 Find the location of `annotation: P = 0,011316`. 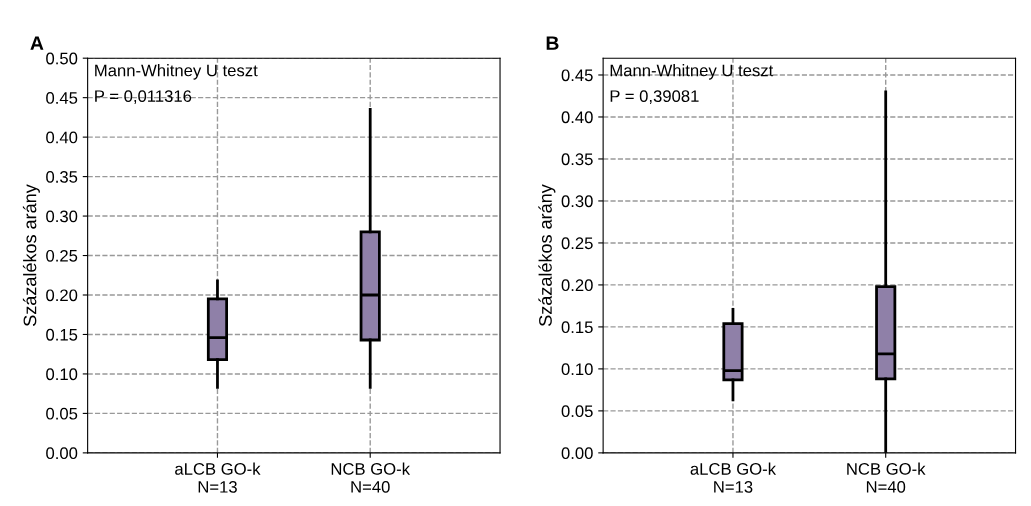

annotation: P = 0,011316 is located at coordinates (143, 97).